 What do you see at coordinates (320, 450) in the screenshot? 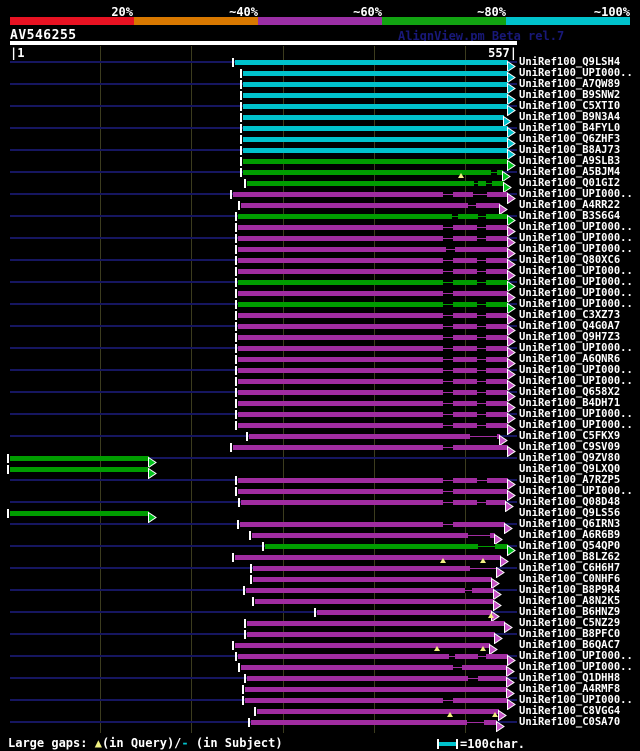
I see `alignment-row: UniRef100_C9SV09` at bounding box center [320, 450].